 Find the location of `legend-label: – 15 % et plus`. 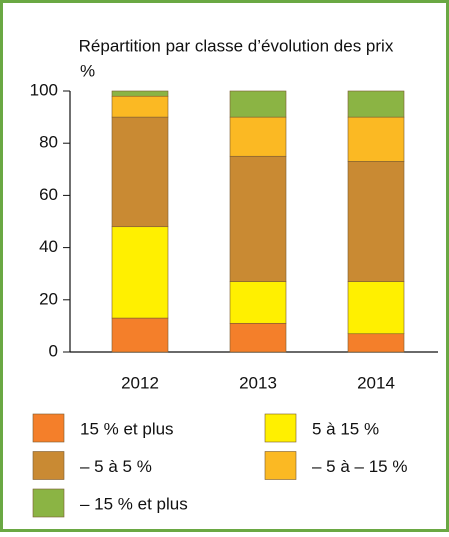

legend-label: – 15 % et plus is located at coordinates (134, 503).